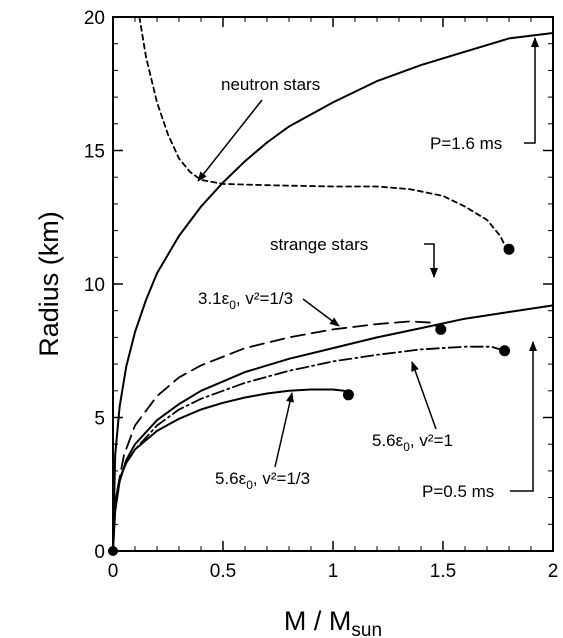 The image size is (563, 638). What do you see at coordinates (458, 491) in the screenshot?
I see `p05-label: P=0.5 ms` at bounding box center [458, 491].